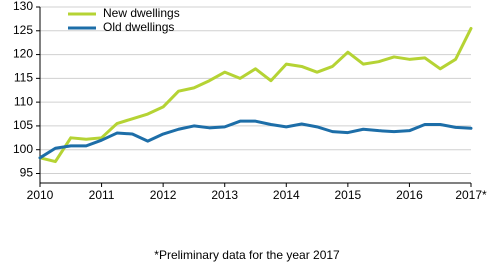  What do you see at coordinates (27, 173) in the screenshot?
I see `y-tick-label: 95` at bounding box center [27, 173].